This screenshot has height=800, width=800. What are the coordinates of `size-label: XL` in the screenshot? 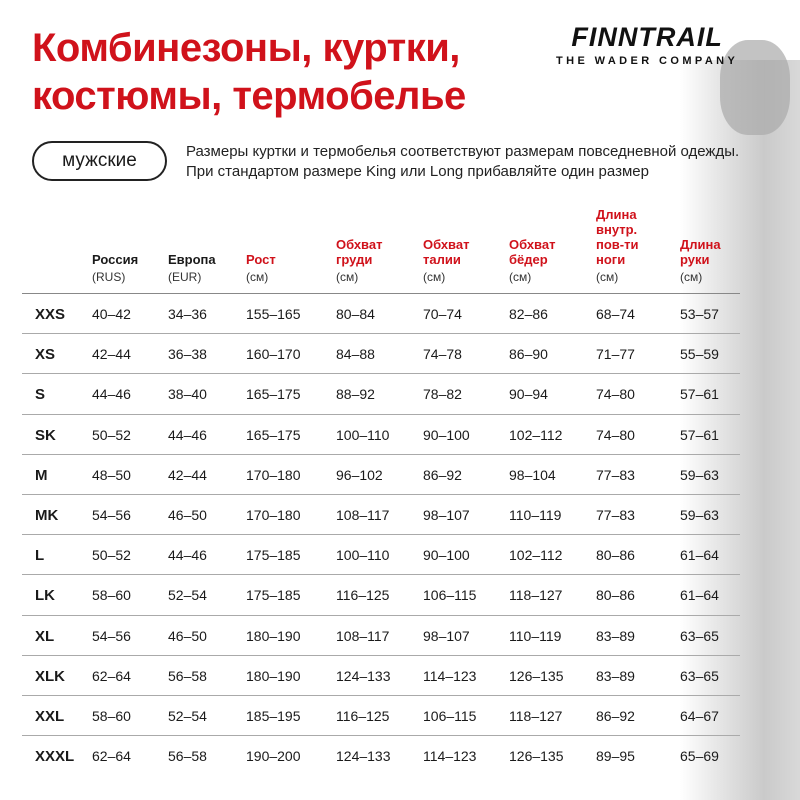 It's located at (45, 636).